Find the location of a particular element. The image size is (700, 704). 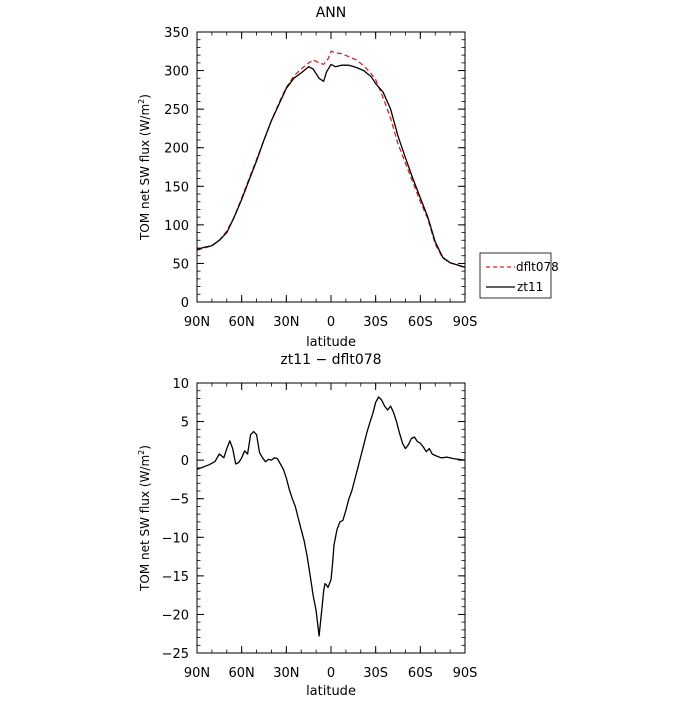

top-plot-frame is located at coordinates (331, 167).